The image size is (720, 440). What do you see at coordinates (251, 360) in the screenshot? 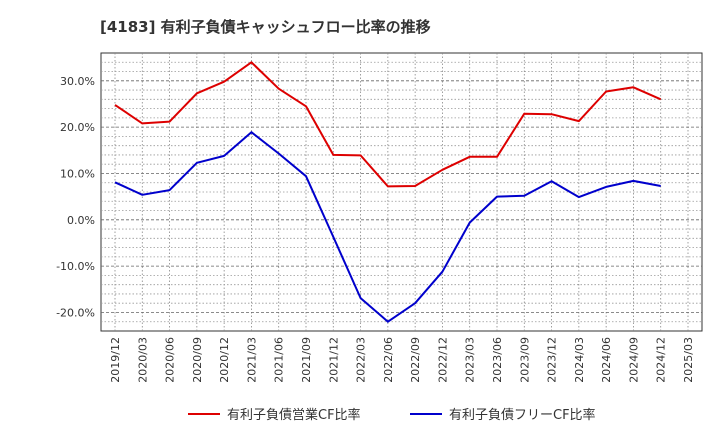
I see `x-tick-label: 2021/03` at bounding box center [251, 360].